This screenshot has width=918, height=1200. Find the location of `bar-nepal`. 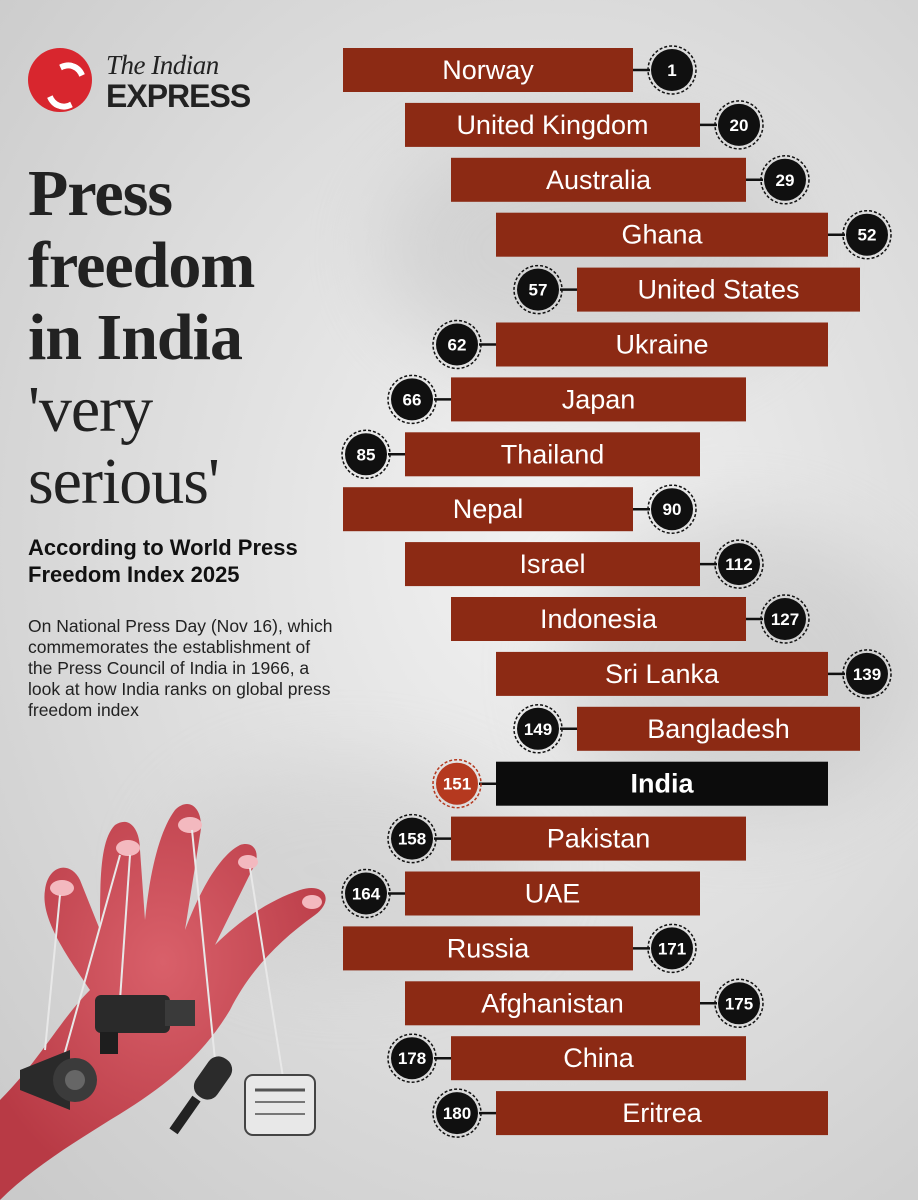

bar-nepal is located at coordinates (488, 509).